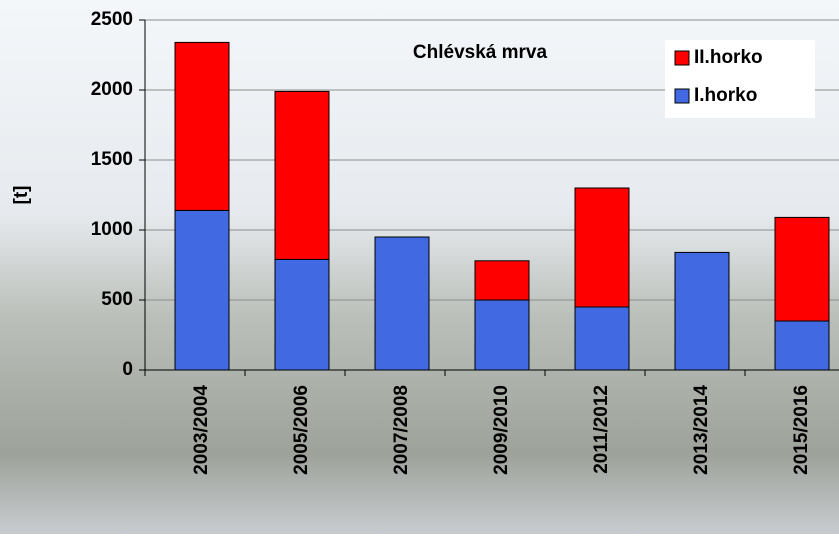 This screenshot has width=839, height=539. Describe the element at coordinates (201, 430) in the screenshot. I see `x-tick-label: 2003/2004` at that location.